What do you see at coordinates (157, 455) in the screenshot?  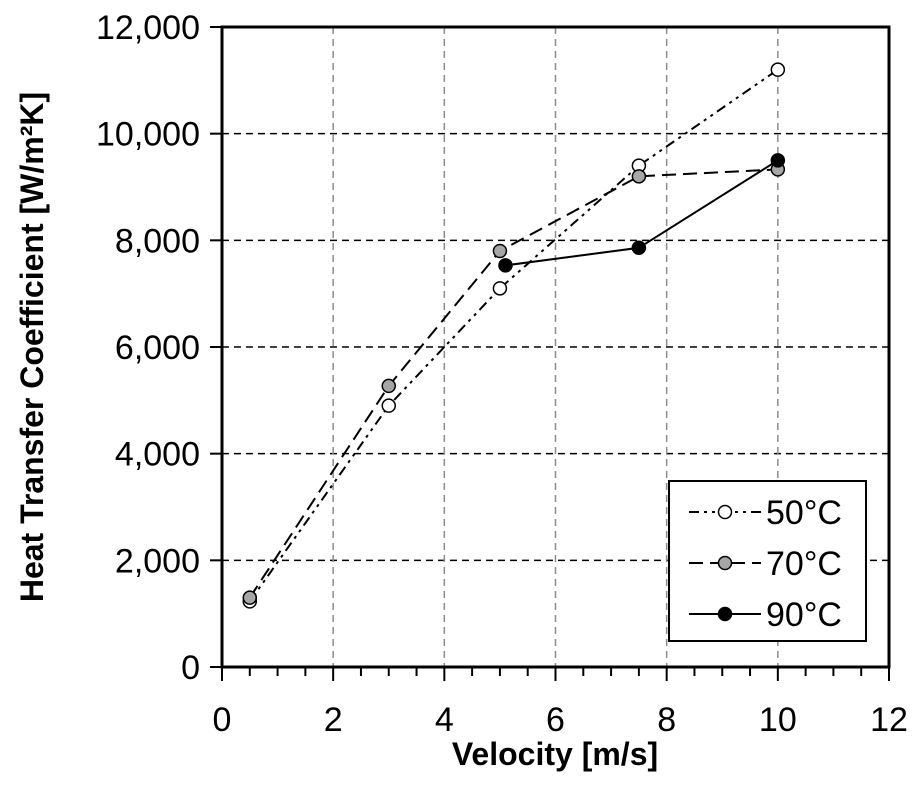 I see `y-tick-label: 4,000` at bounding box center [157, 455].